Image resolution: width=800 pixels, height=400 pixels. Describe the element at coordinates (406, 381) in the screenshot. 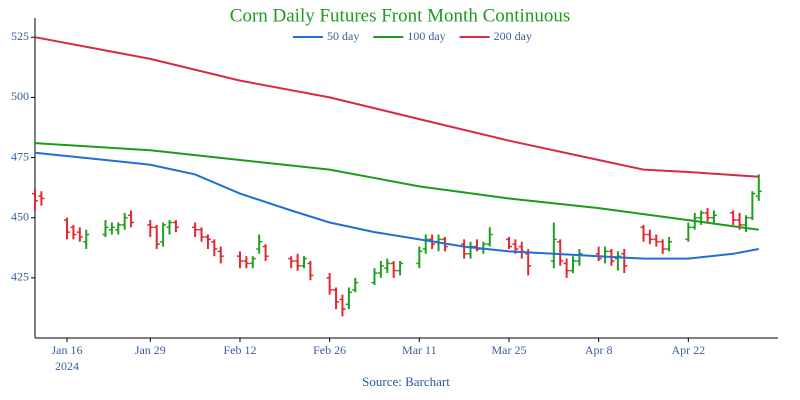

I see `source-note: Source: Barchart` at that location.